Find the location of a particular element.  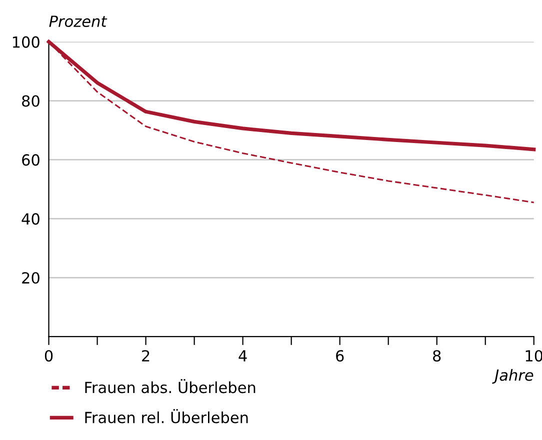

y-tick-label: 40 is located at coordinates (31, 219).